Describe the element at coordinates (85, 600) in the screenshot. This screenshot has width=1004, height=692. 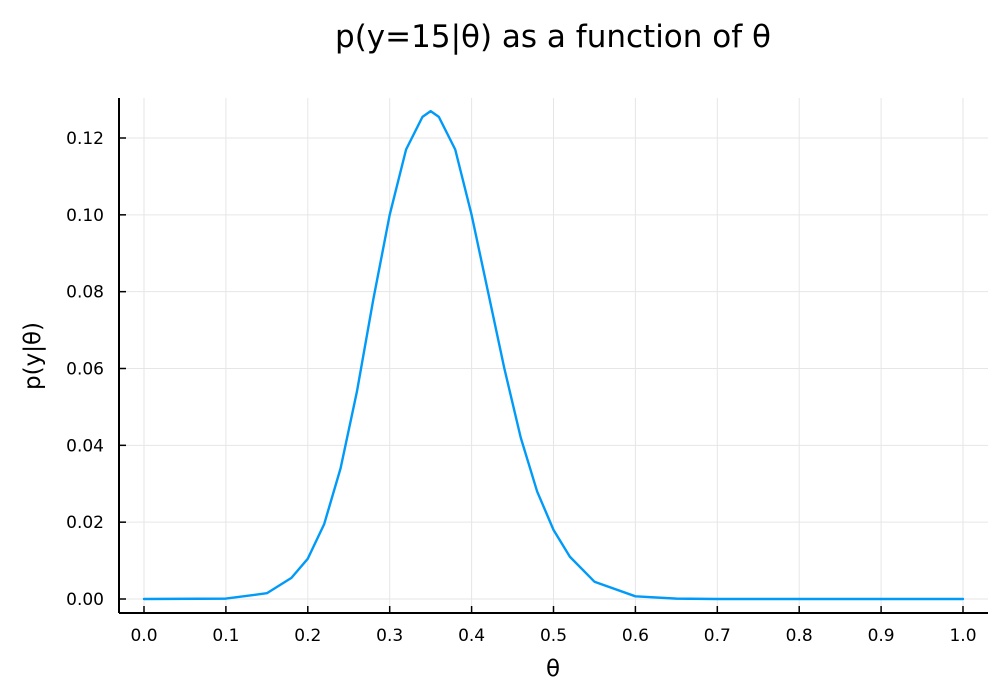
I see `y-tick-label: 0.00` at that location.